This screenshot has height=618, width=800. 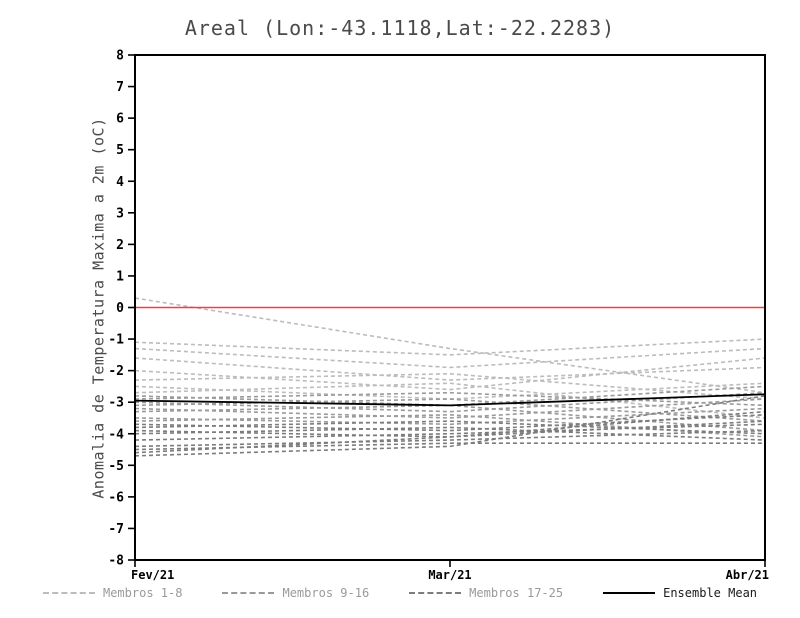 I want to click on y-tick-label: 8, so click(x=120, y=56).